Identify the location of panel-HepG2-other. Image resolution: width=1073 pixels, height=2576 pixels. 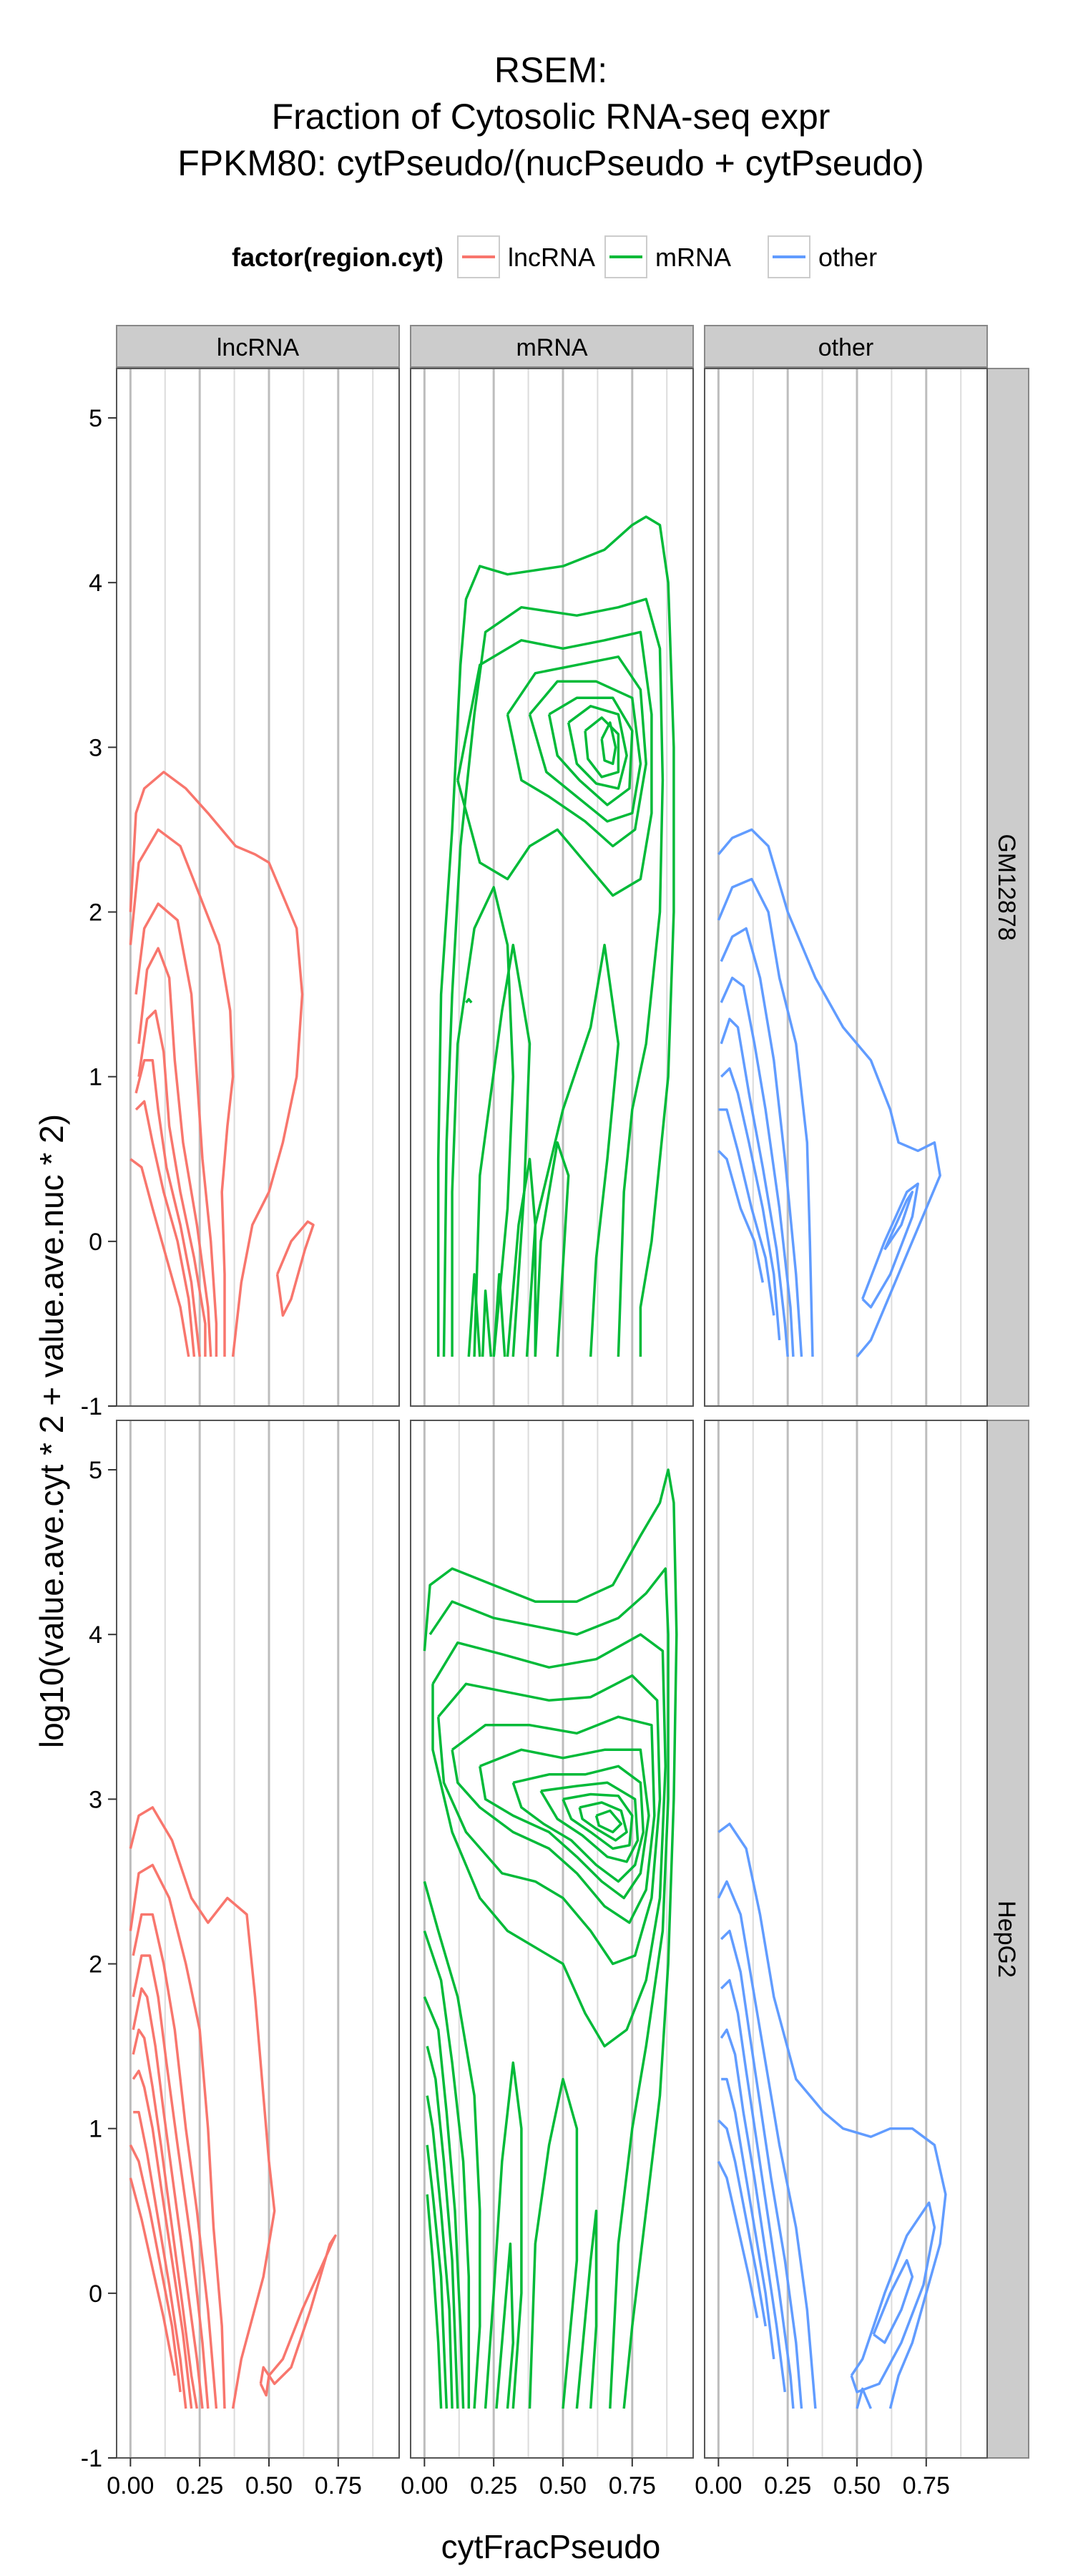
(846, 1939).